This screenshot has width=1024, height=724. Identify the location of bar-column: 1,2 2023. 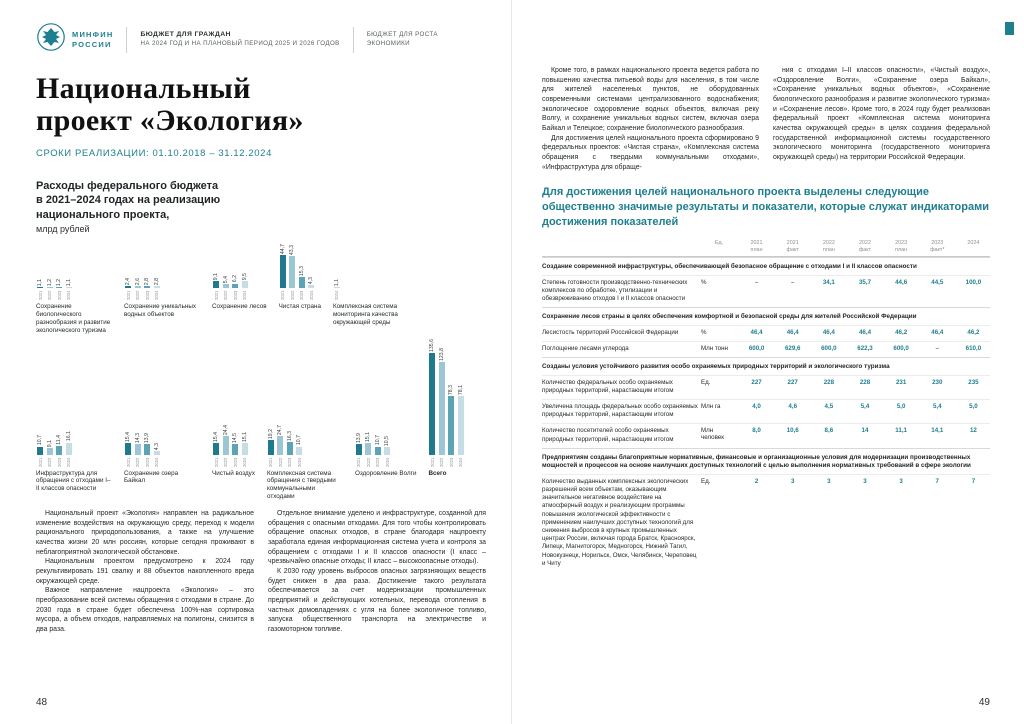
(59, 289).